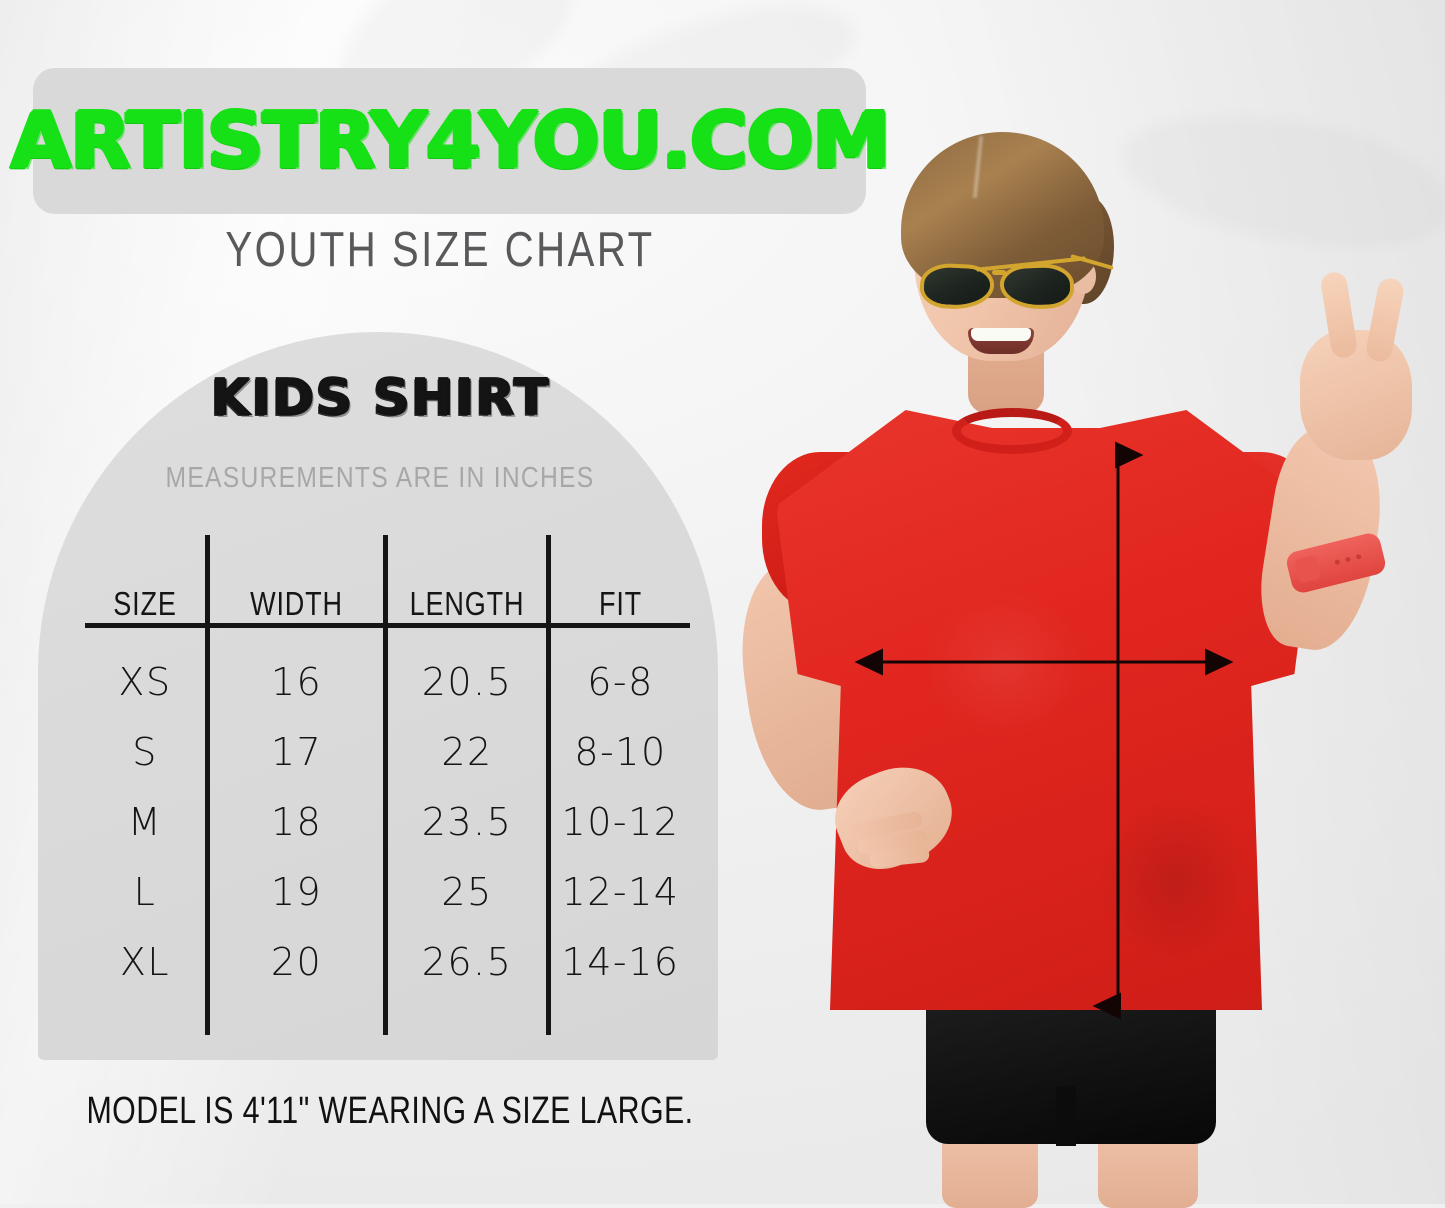 This screenshot has height=1208, width=1445. What do you see at coordinates (296, 603) in the screenshot?
I see `table-header-width: WIDTH` at bounding box center [296, 603].